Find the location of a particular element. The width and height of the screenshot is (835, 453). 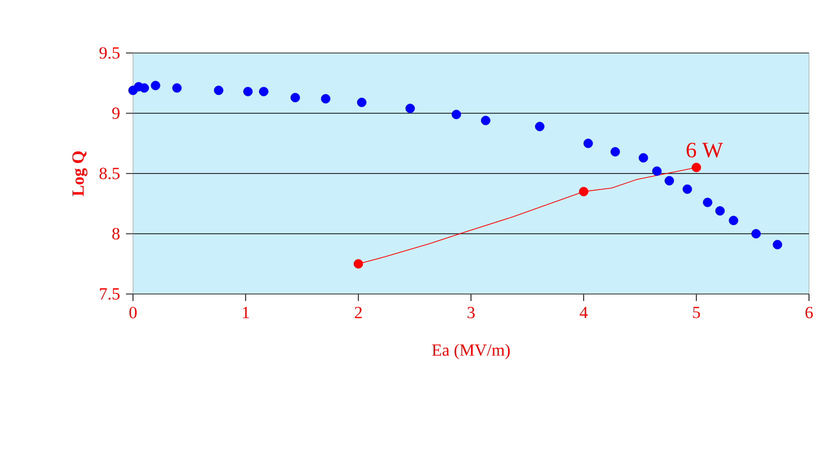

x-tick-label: 0 is located at coordinates (133, 312).